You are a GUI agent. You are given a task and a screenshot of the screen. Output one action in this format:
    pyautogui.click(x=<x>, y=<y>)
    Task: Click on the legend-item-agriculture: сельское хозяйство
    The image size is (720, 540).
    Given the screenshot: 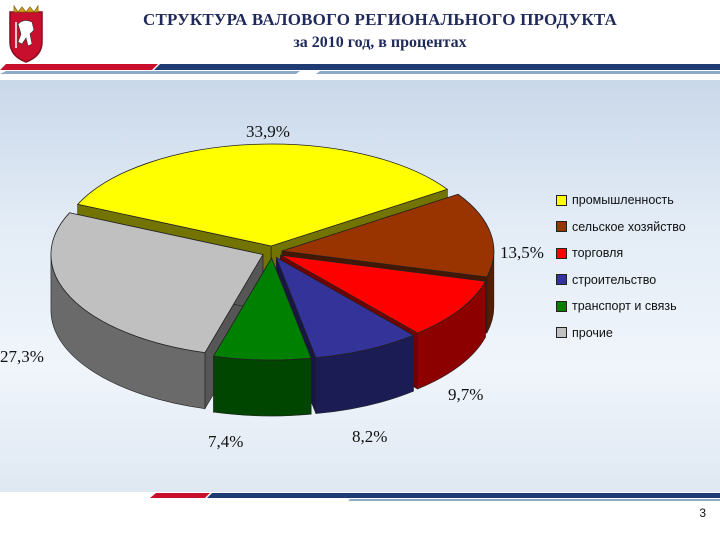 What is the action you would take?
    pyautogui.click(x=621, y=227)
    